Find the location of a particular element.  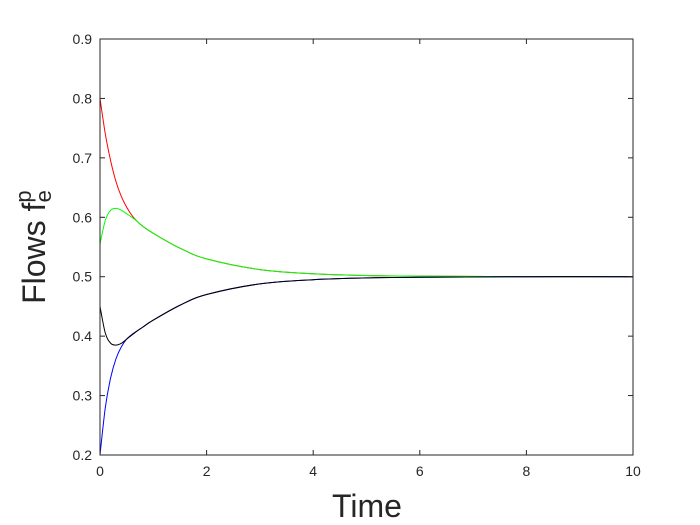

svg-text: Flows fpe is located at coordinates (33, 247).